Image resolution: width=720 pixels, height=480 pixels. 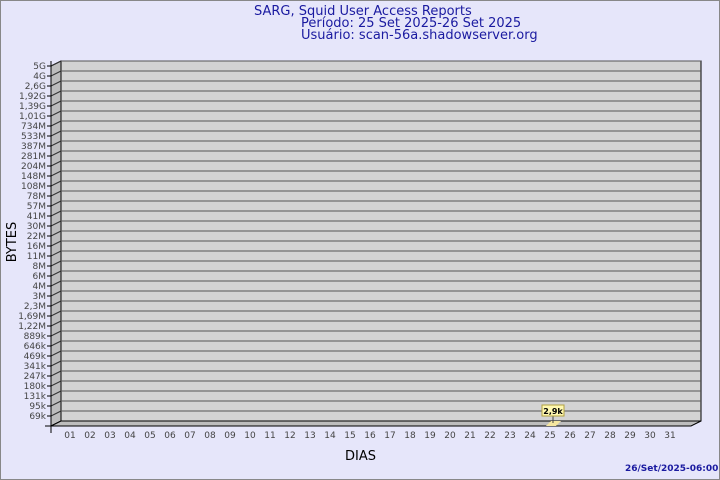 I want to click on y-tick-label: 3M, so click(x=40, y=297).